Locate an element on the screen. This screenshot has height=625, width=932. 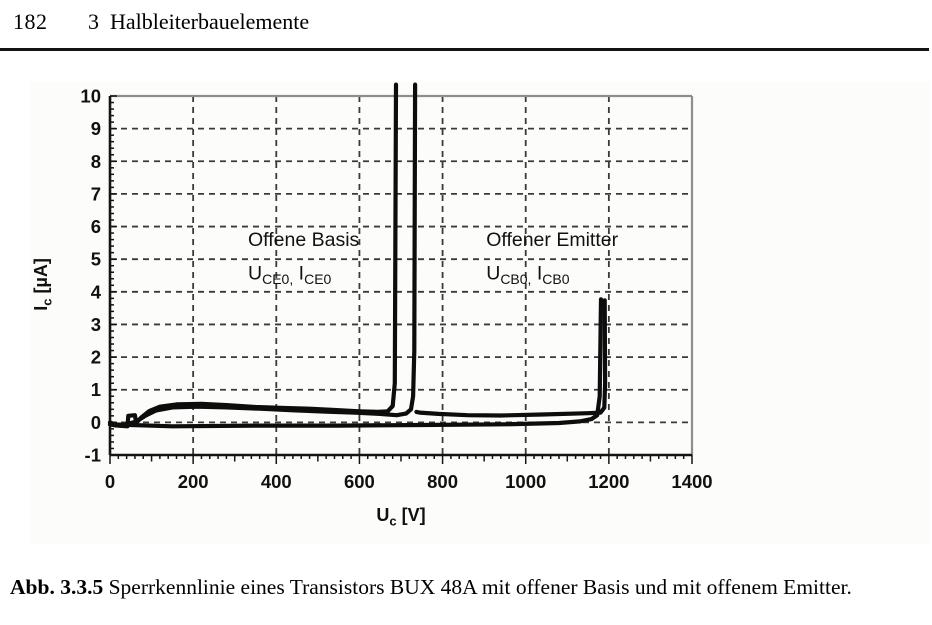
chapter-heading: 3 Halbleiterbauelemente is located at coordinates (198, 22).